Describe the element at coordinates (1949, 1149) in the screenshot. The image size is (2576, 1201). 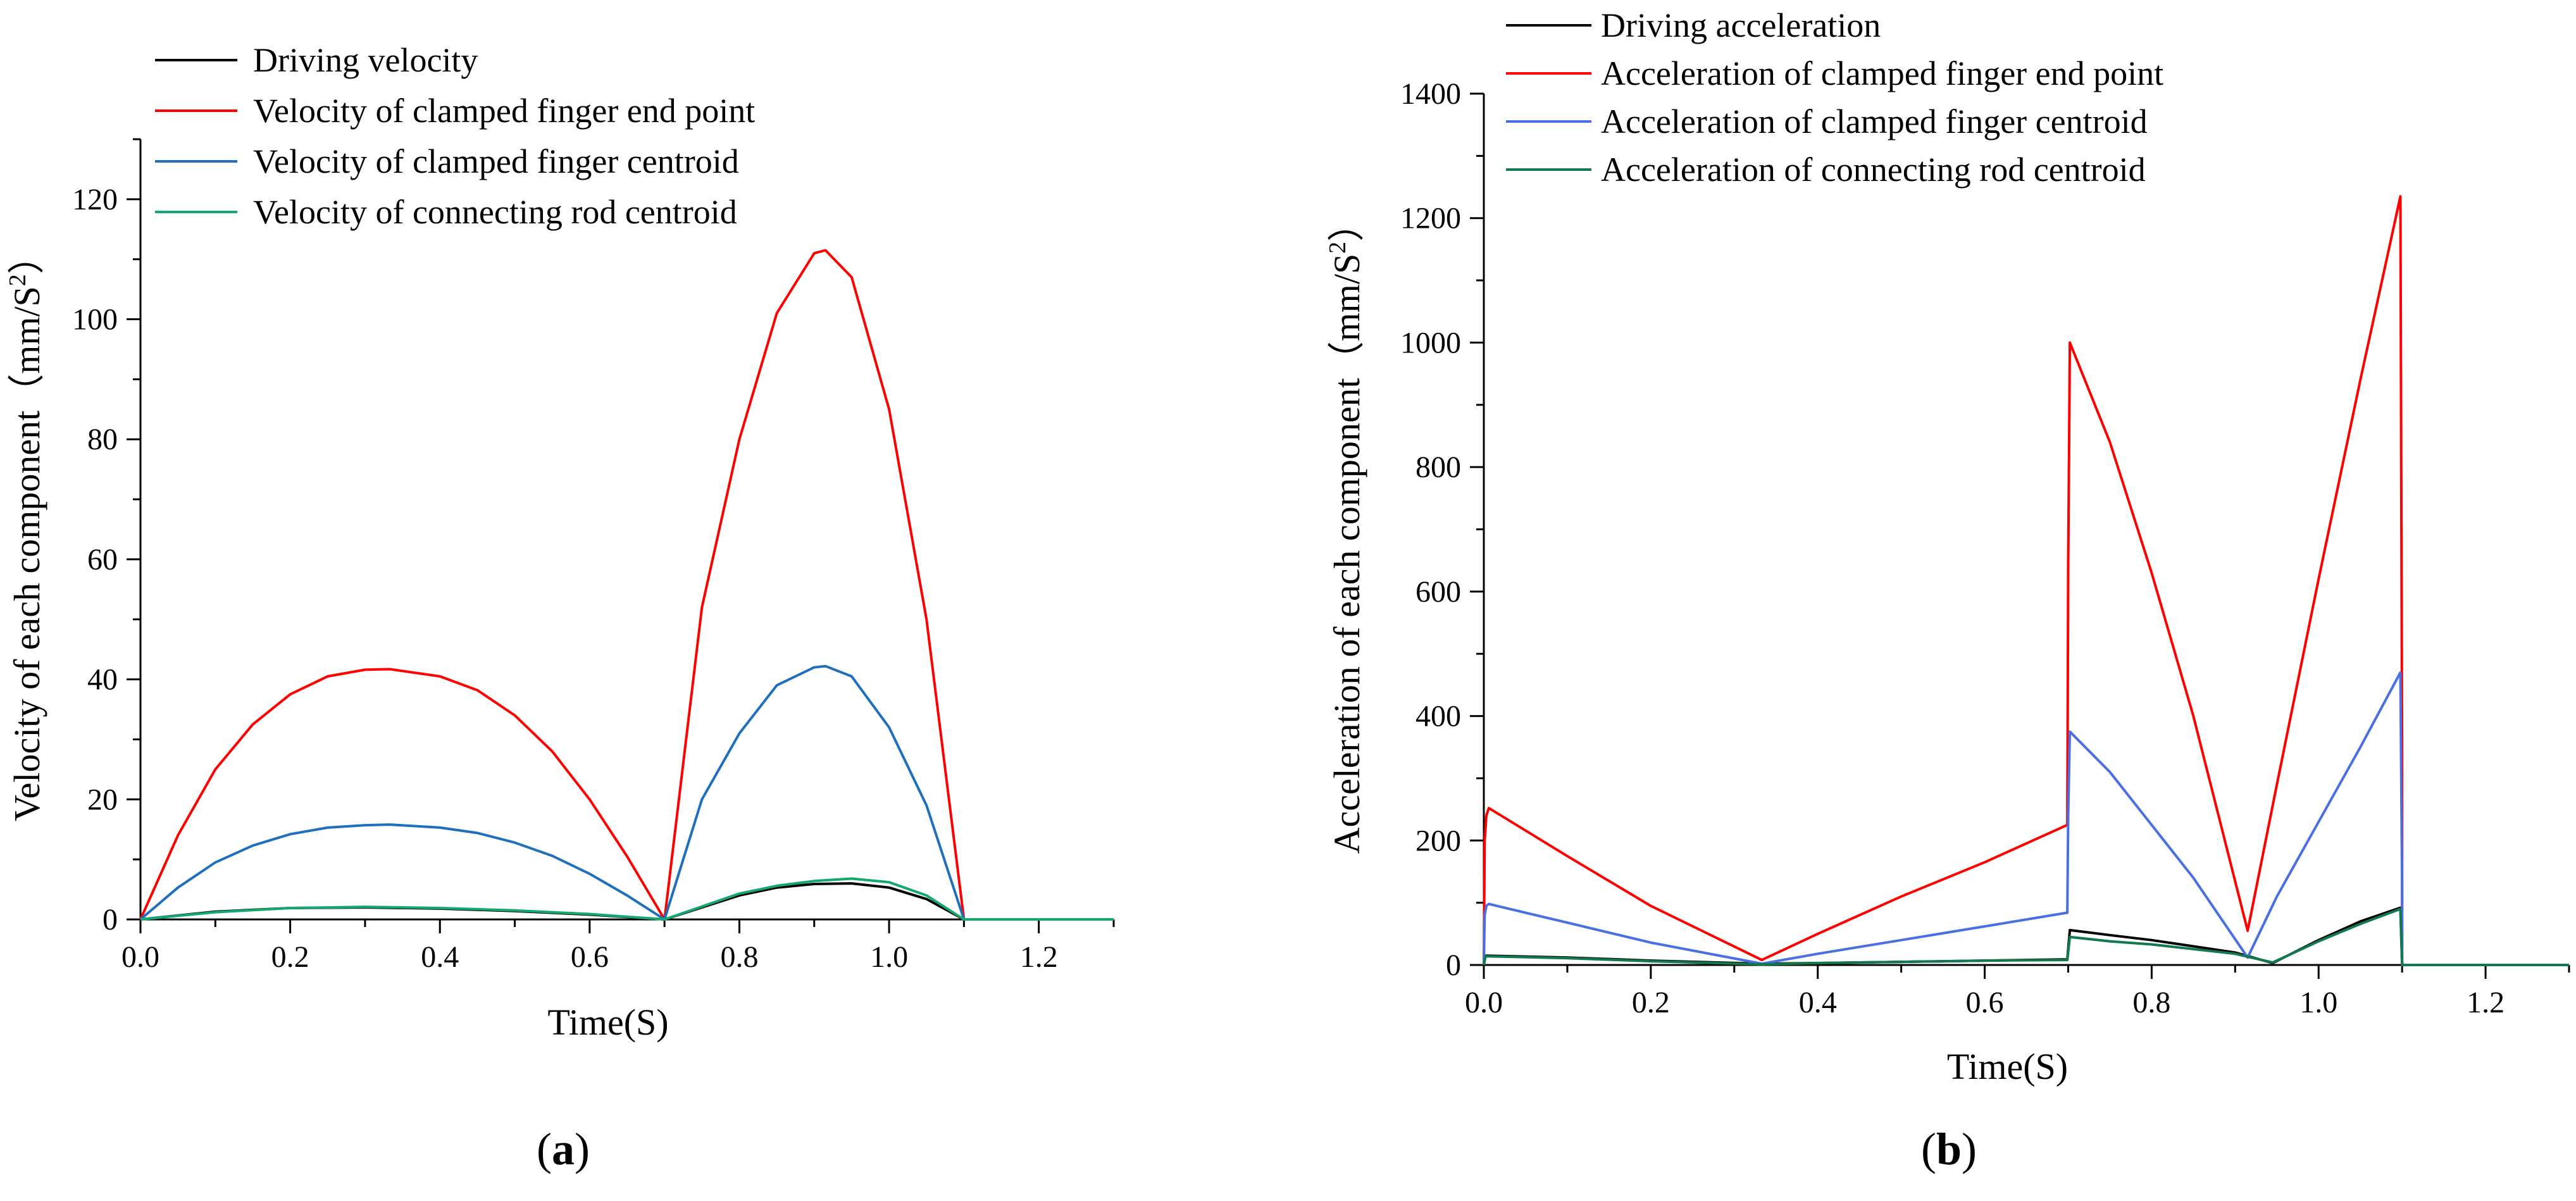
I see `panel-caption: (b)` at that location.